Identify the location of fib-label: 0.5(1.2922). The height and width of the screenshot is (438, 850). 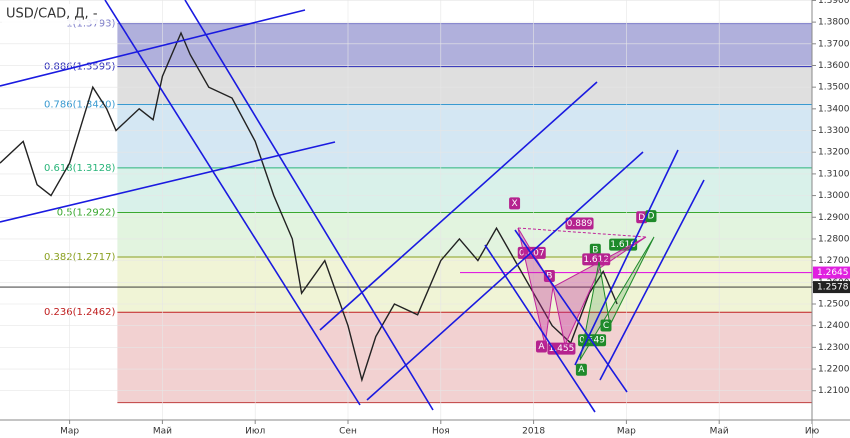
(86, 212).